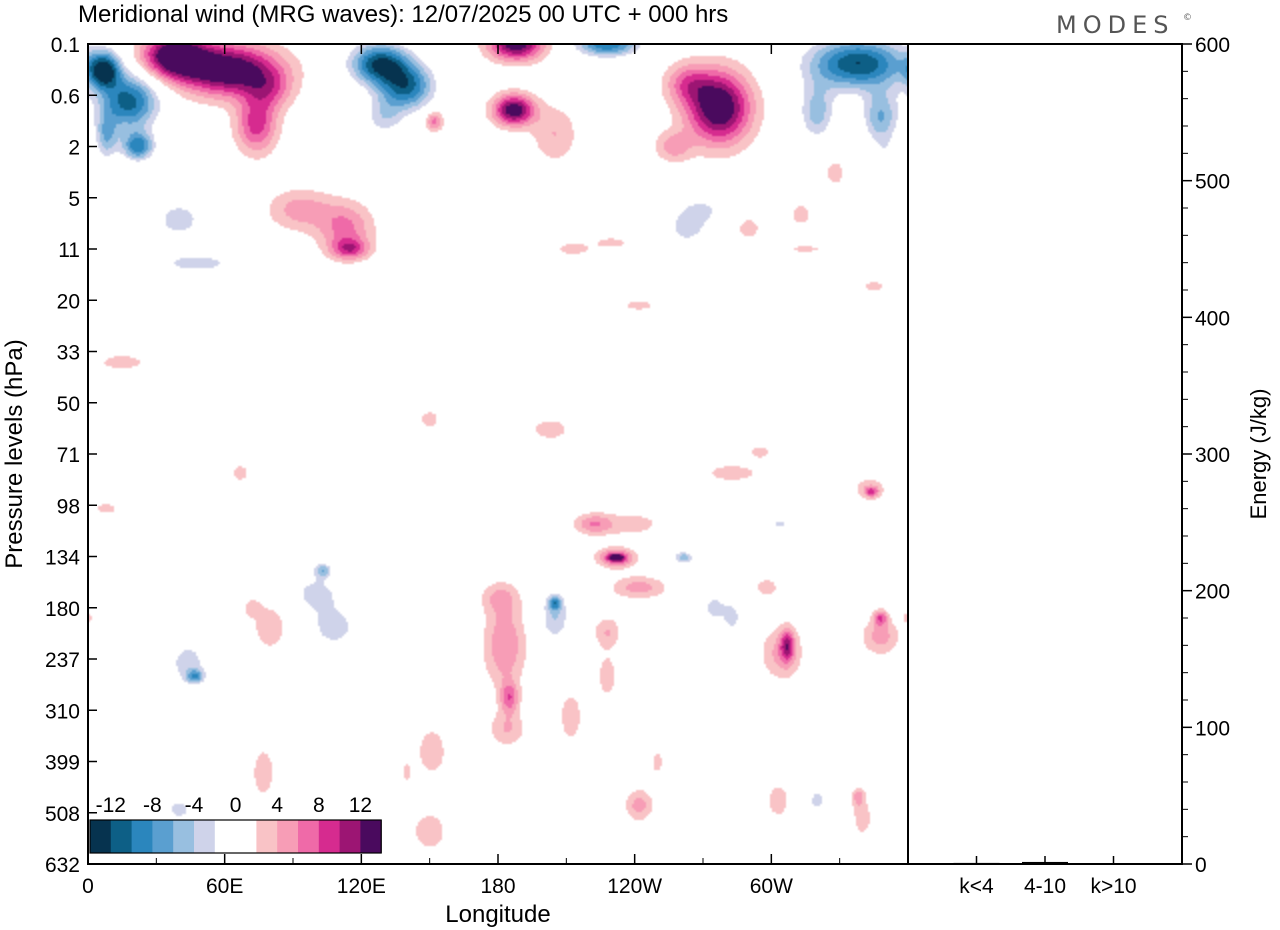 The image size is (1280, 930). Describe the element at coordinates (69, 250) in the screenshot. I see `y-tick-label: 11` at that location.